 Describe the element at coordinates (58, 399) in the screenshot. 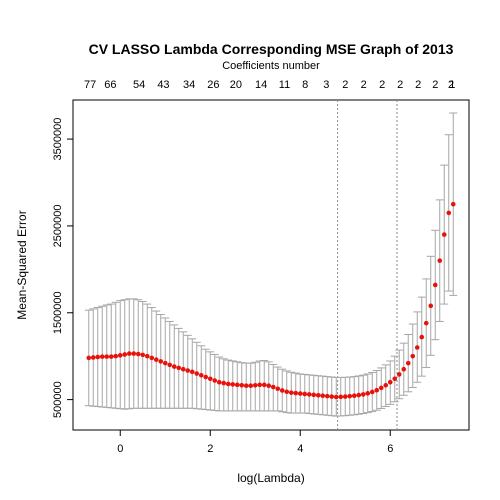

I see `y-tick-label-0: 500000` at that location.